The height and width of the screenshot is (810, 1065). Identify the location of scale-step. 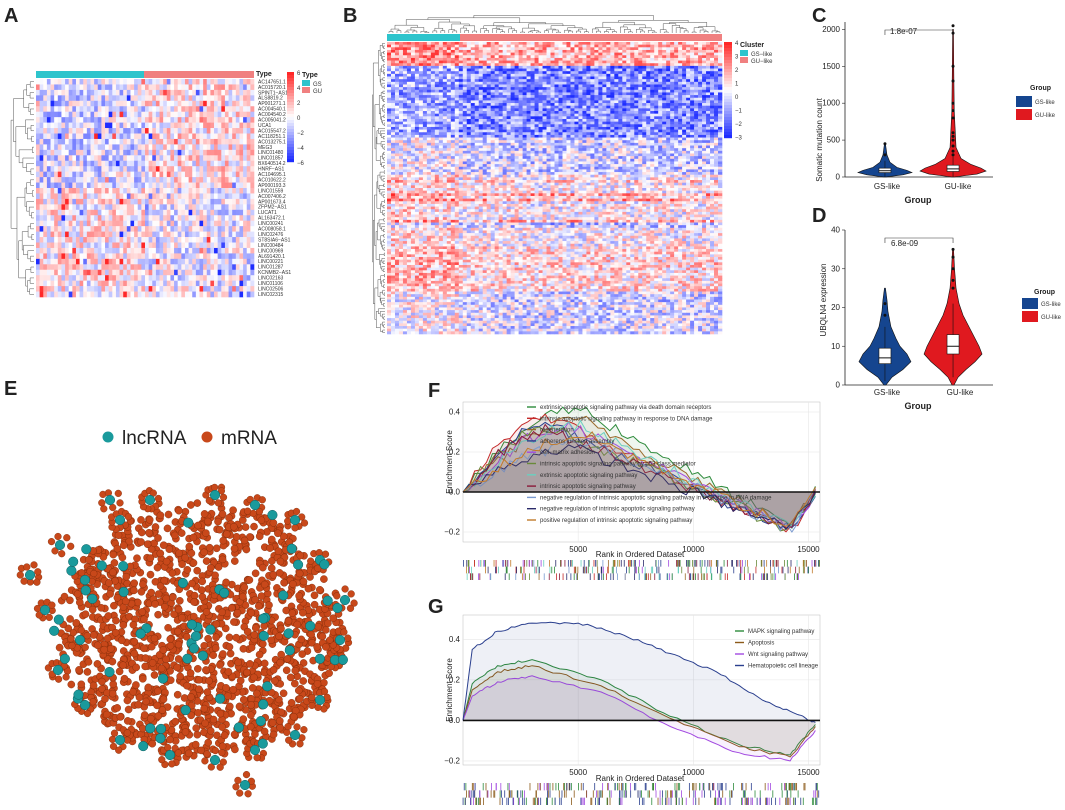
(290, 110).